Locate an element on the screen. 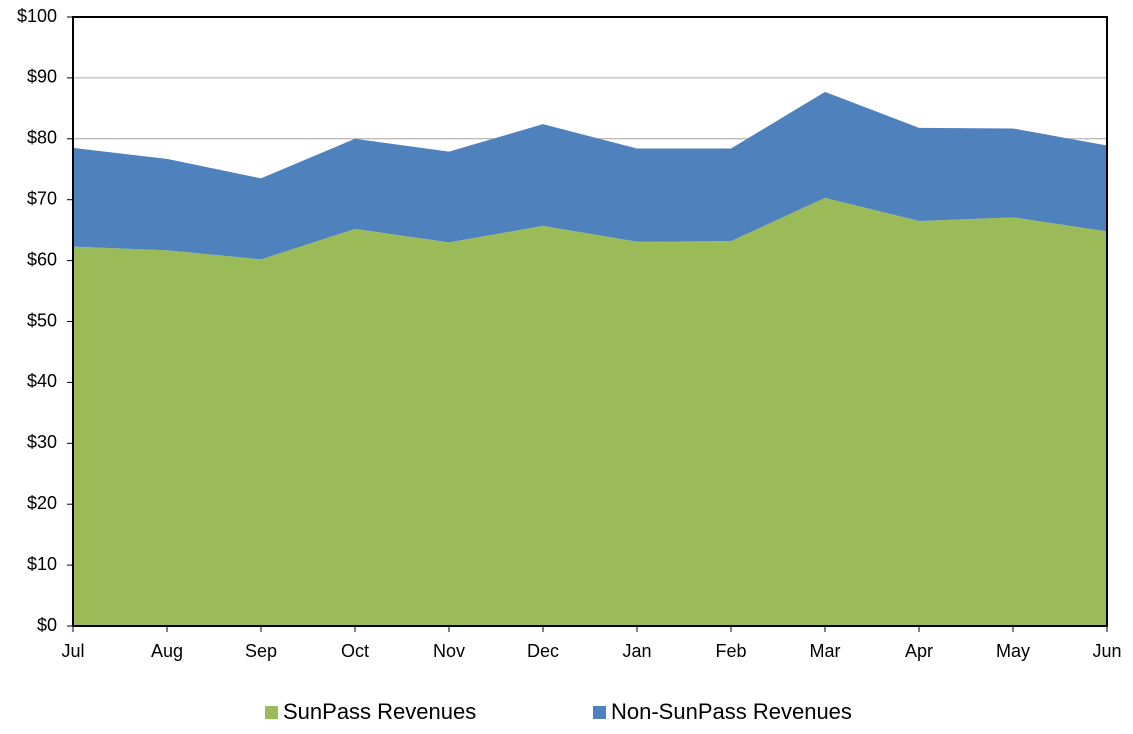 The width and height of the screenshot is (1133, 734). y-tick-label: $10 is located at coordinates (42, 564).